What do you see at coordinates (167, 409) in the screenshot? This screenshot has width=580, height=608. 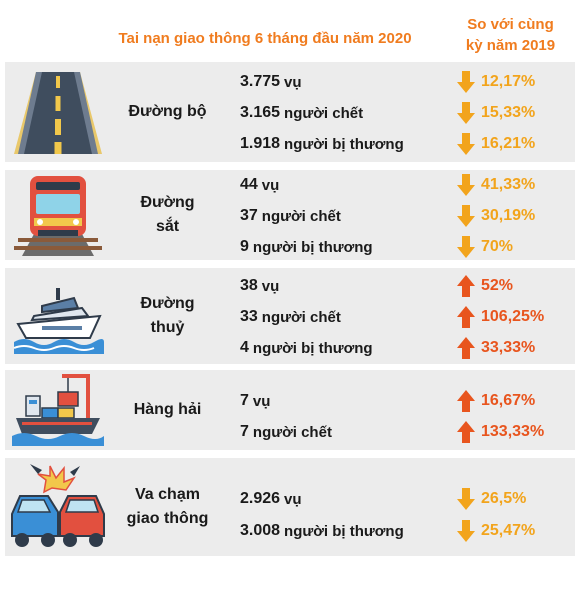 I see `section-label: Hàng hải` at bounding box center [167, 409].